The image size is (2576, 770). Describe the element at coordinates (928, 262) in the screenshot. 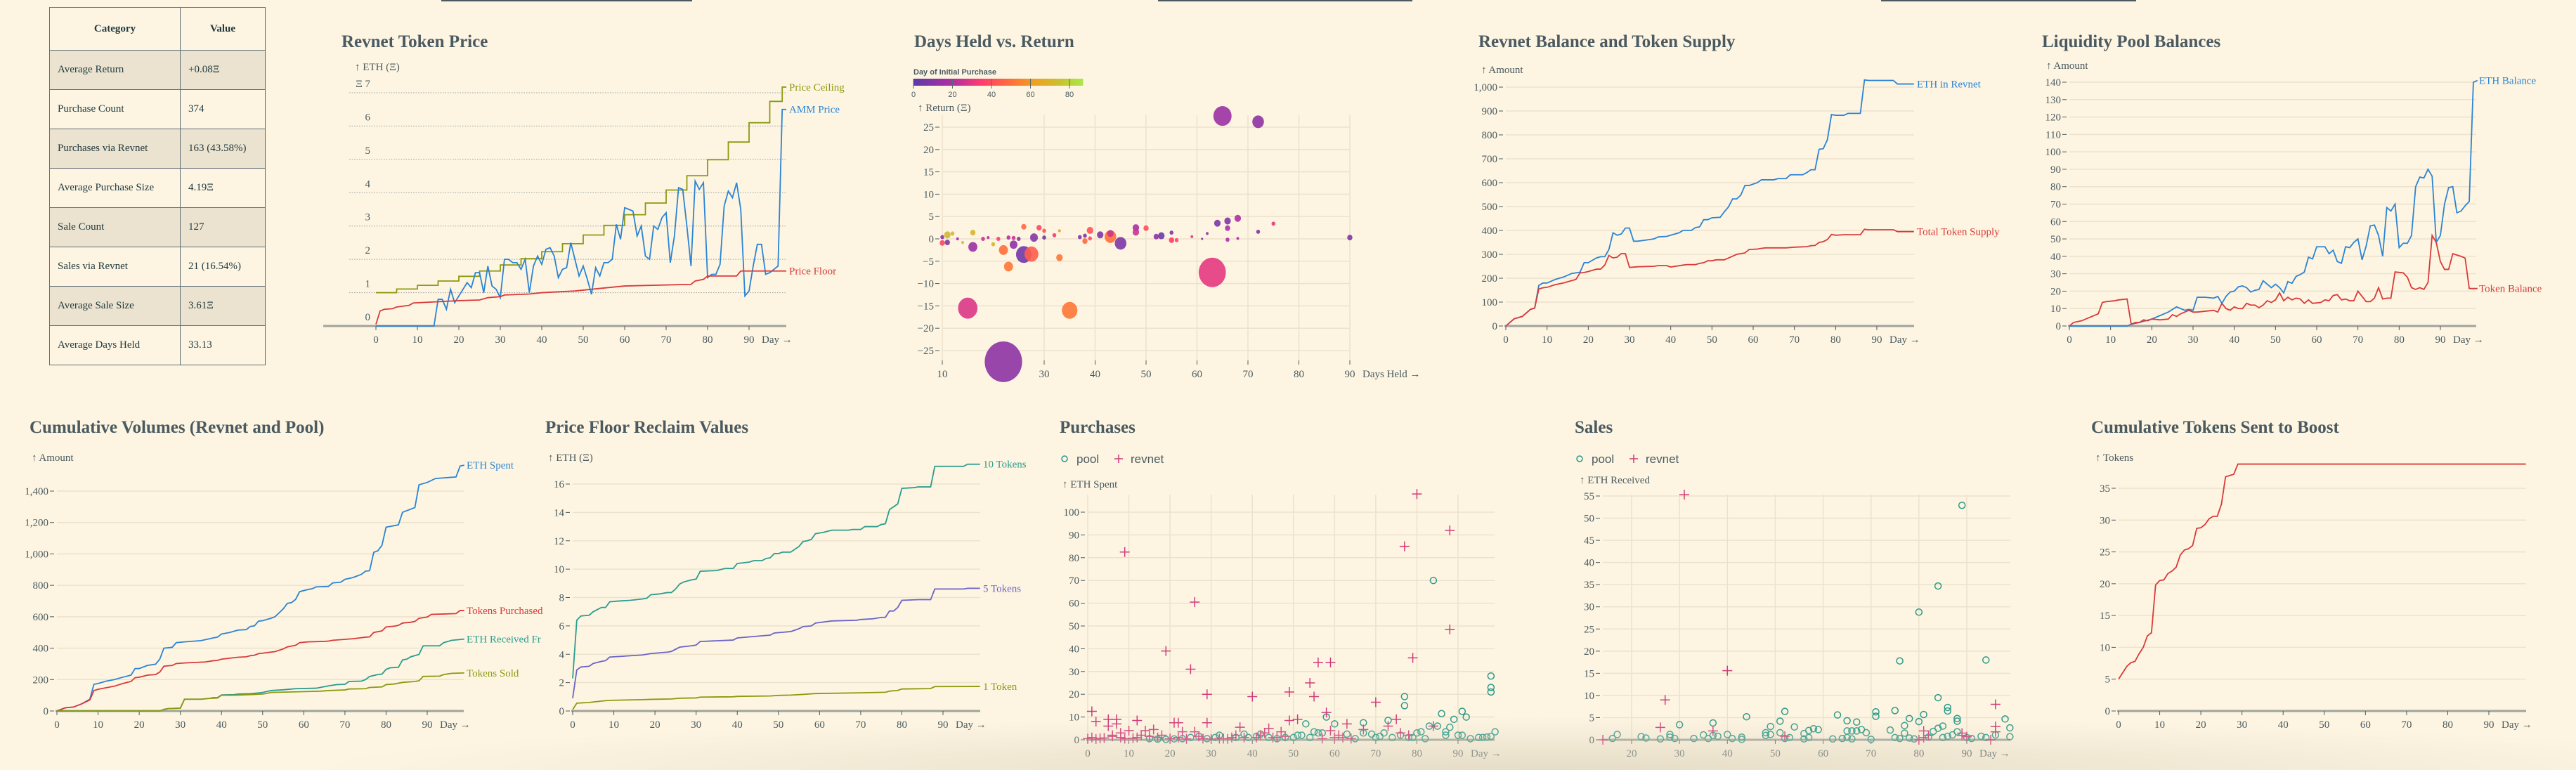

I see `y-tick-label: −5` at that location.